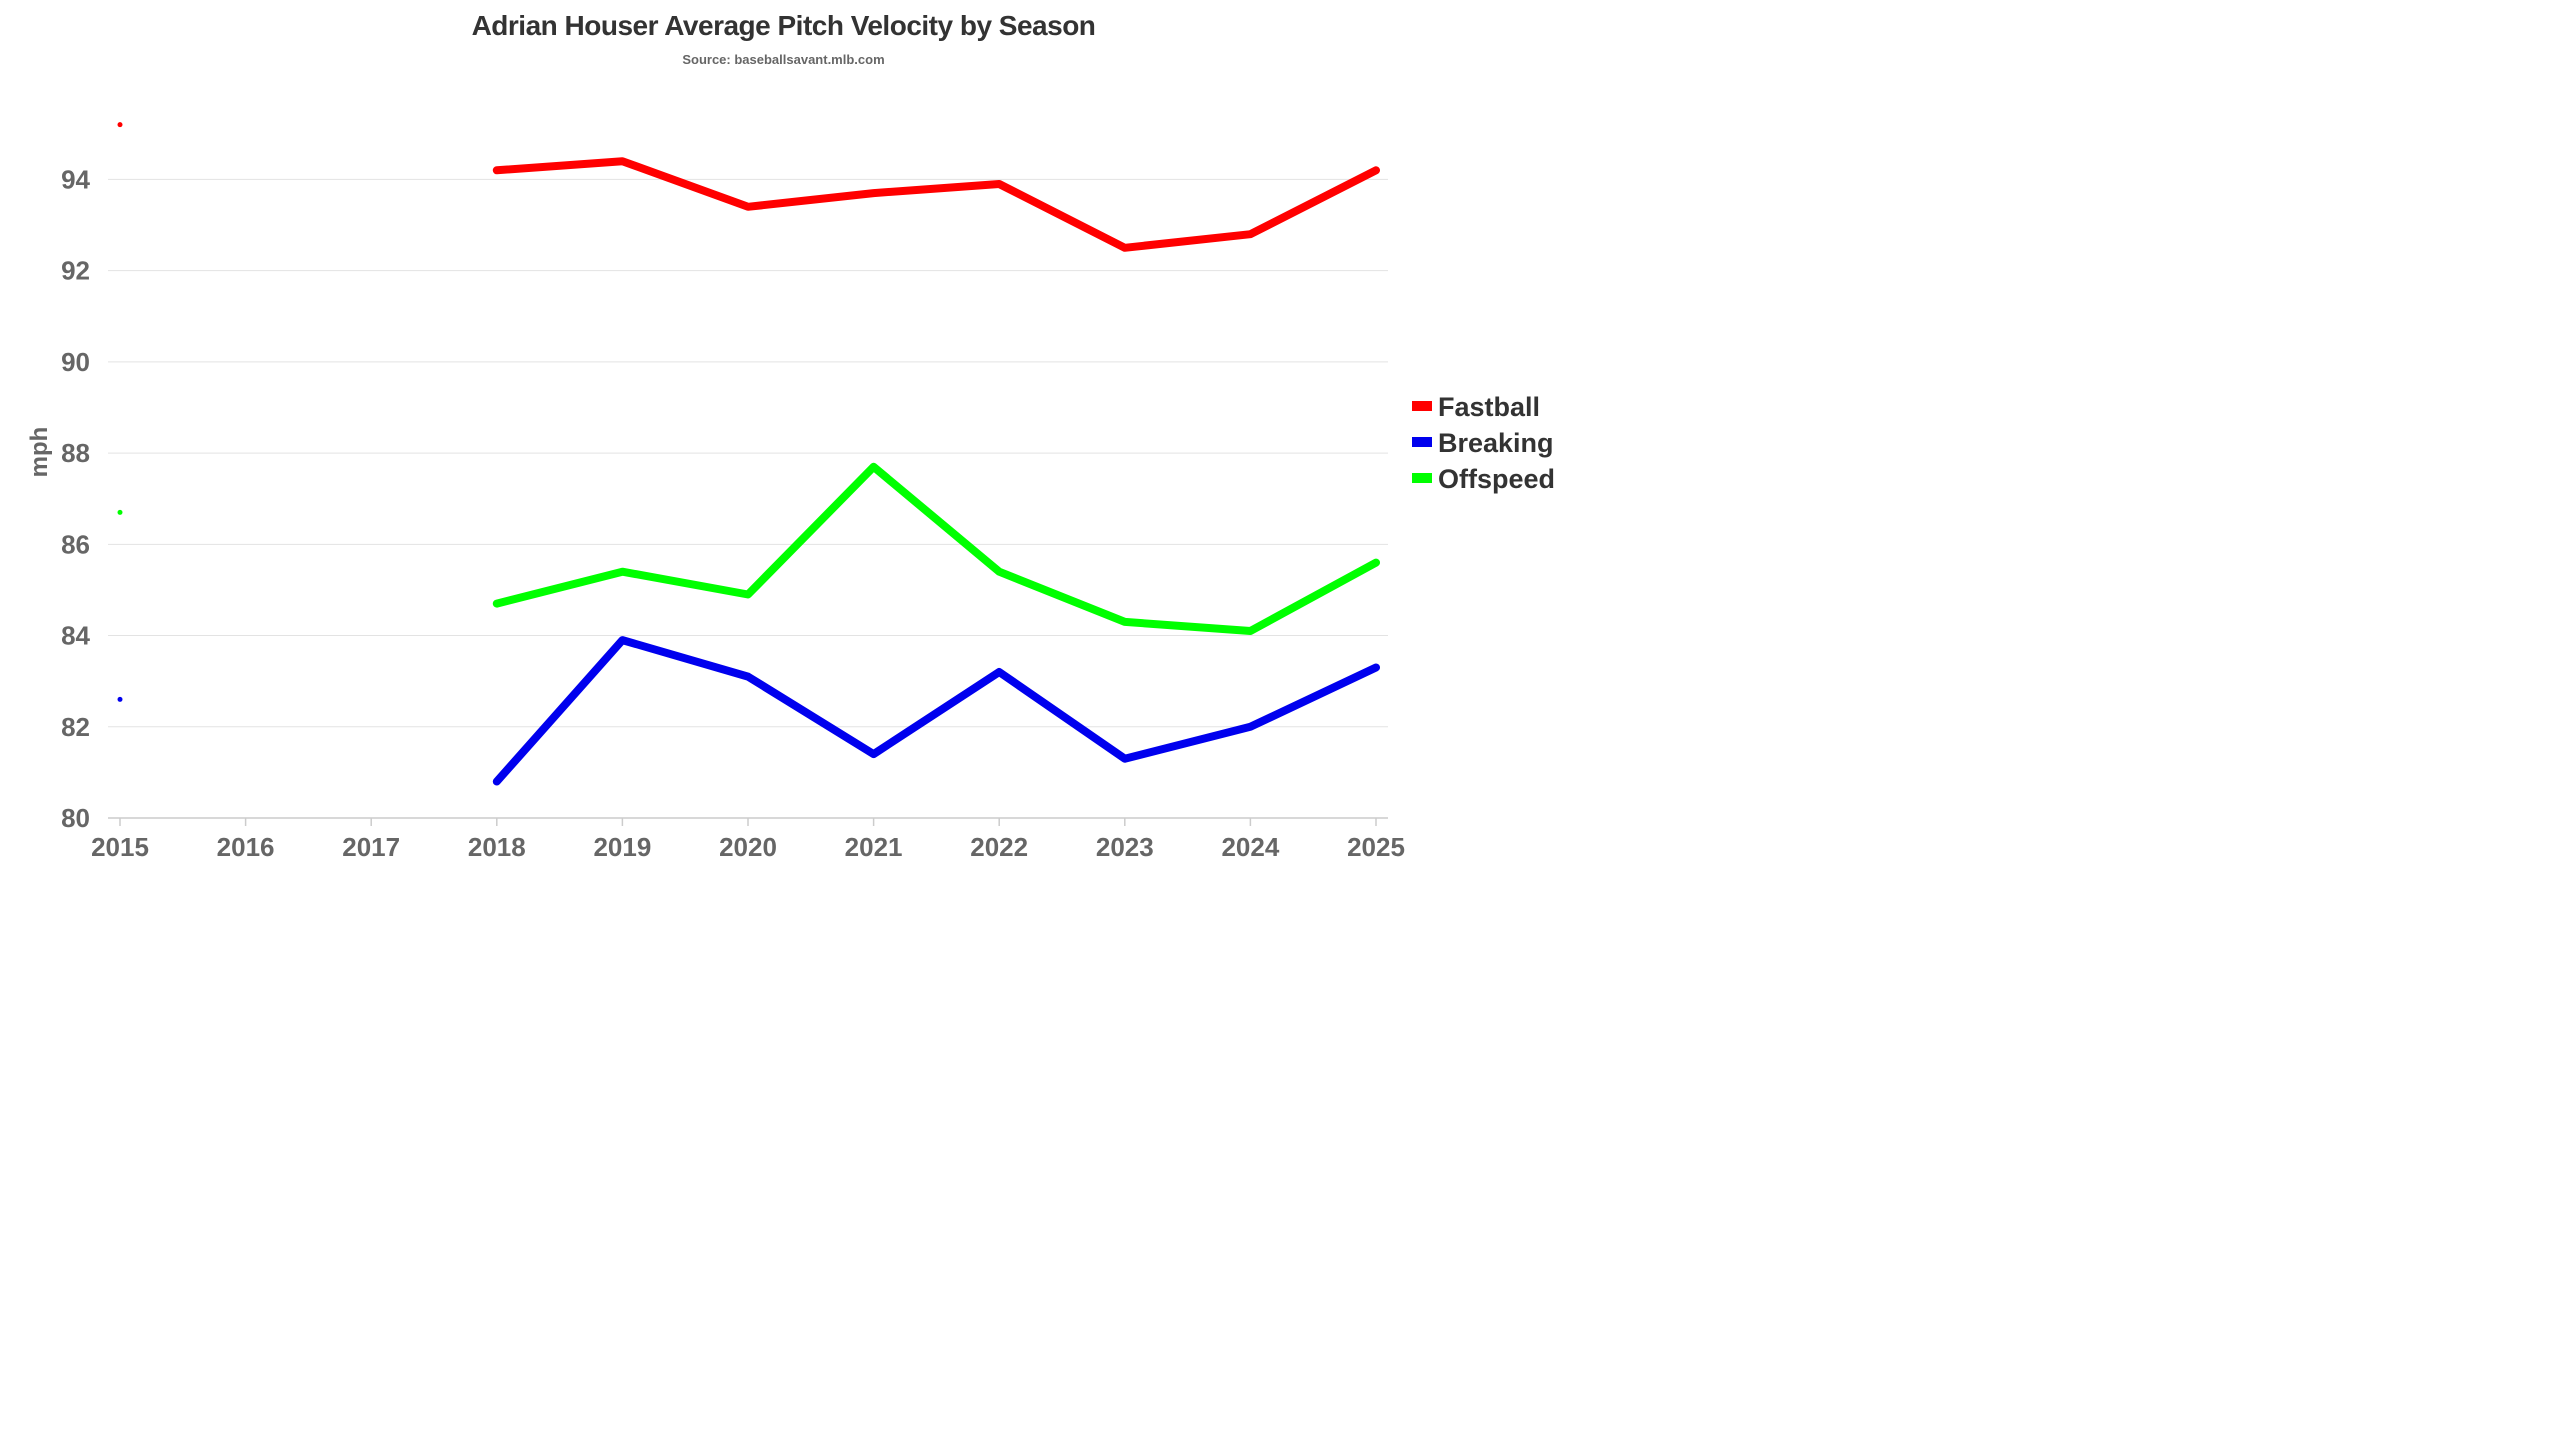  What do you see at coordinates (936, 711) in the screenshot?
I see `line-breaking` at bounding box center [936, 711].